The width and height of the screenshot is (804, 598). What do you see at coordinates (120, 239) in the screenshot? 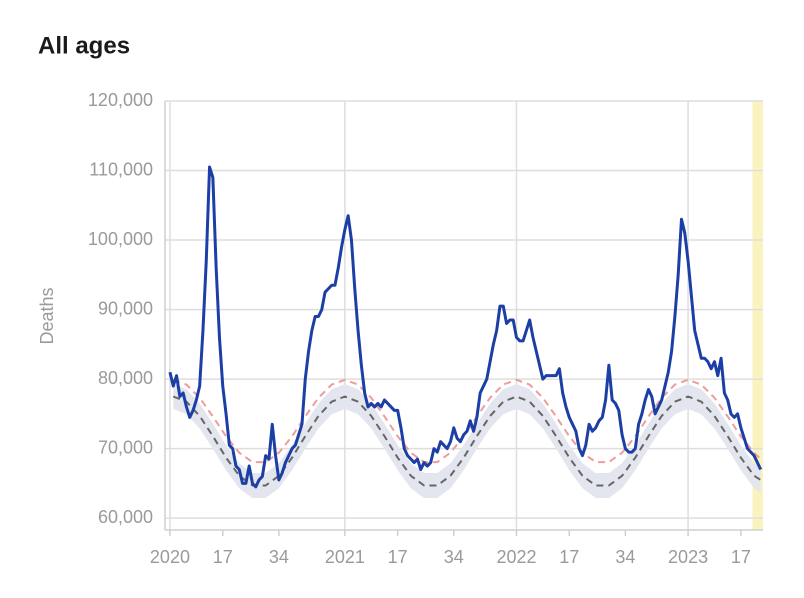
I see `y-tick-label: 100,000` at bounding box center [120, 239].